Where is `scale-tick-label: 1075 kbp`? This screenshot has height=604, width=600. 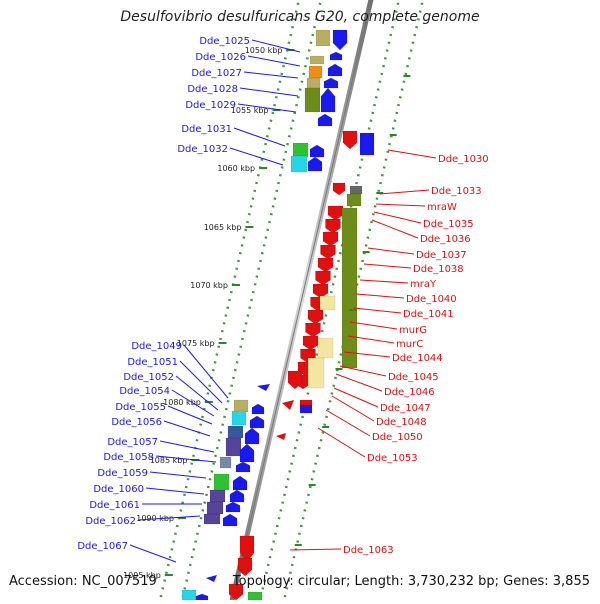 scale-tick-label: 1075 kbp is located at coordinates (196, 343).